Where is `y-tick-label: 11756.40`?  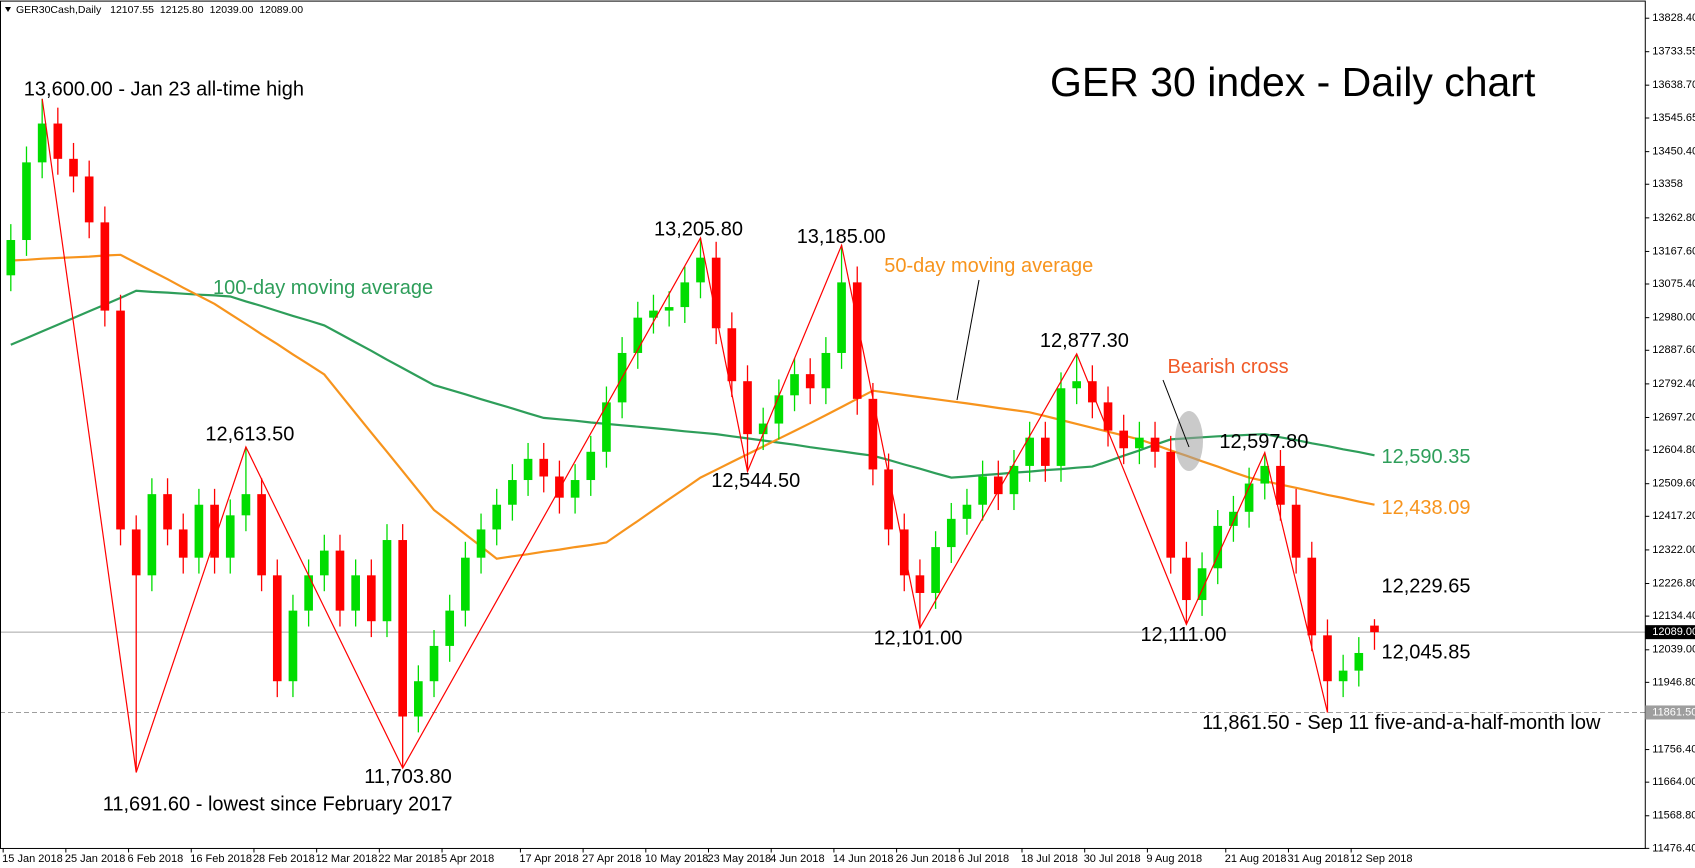
y-tick-label: 11756.40 is located at coordinates (1673, 749).